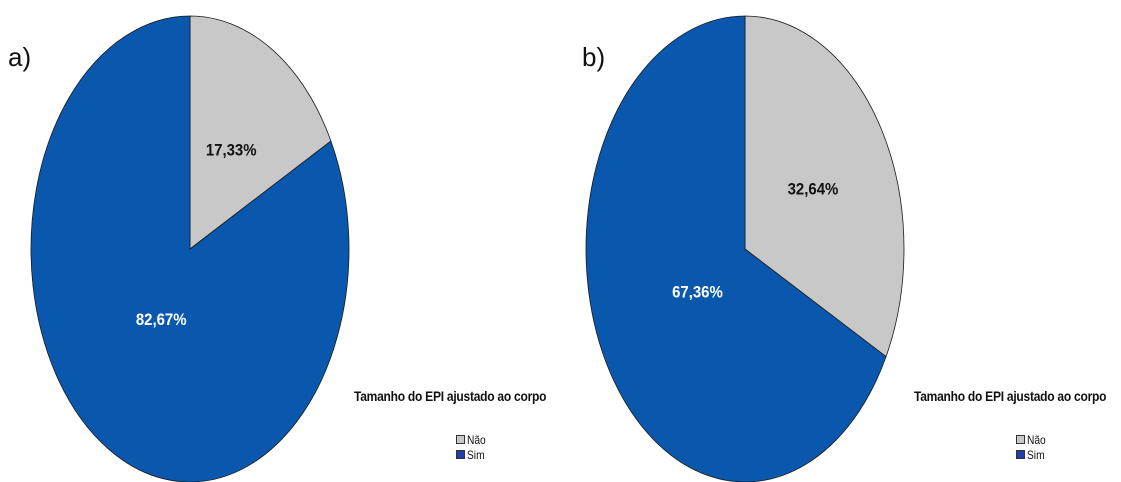  What do you see at coordinates (697, 293) in the screenshot?
I see `pie-slice-label: 67,36%` at bounding box center [697, 293].